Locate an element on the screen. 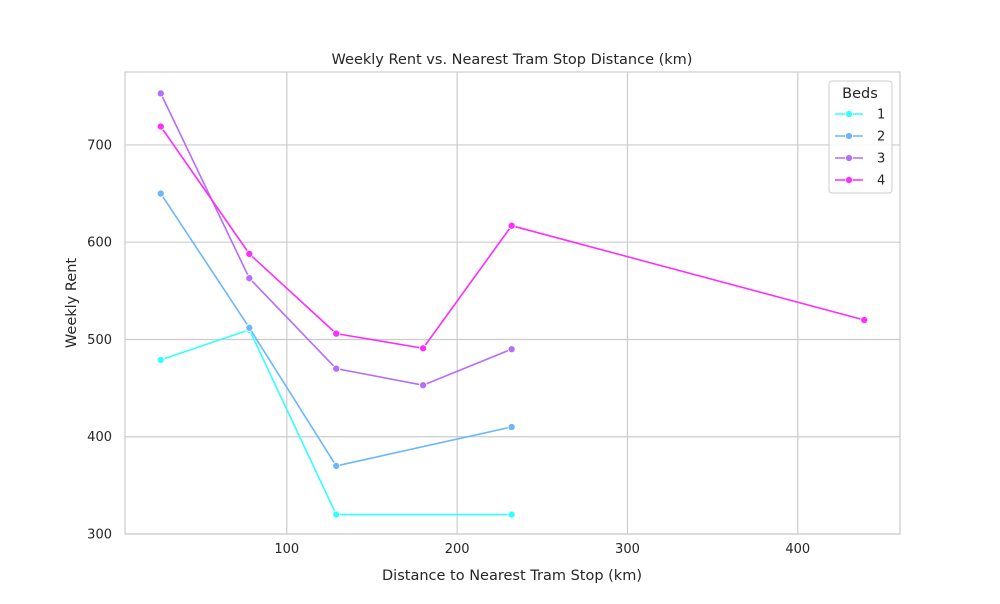 This screenshot has height=604, width=1000. y-tick-label: 700 is located at coordinates (99, 145).